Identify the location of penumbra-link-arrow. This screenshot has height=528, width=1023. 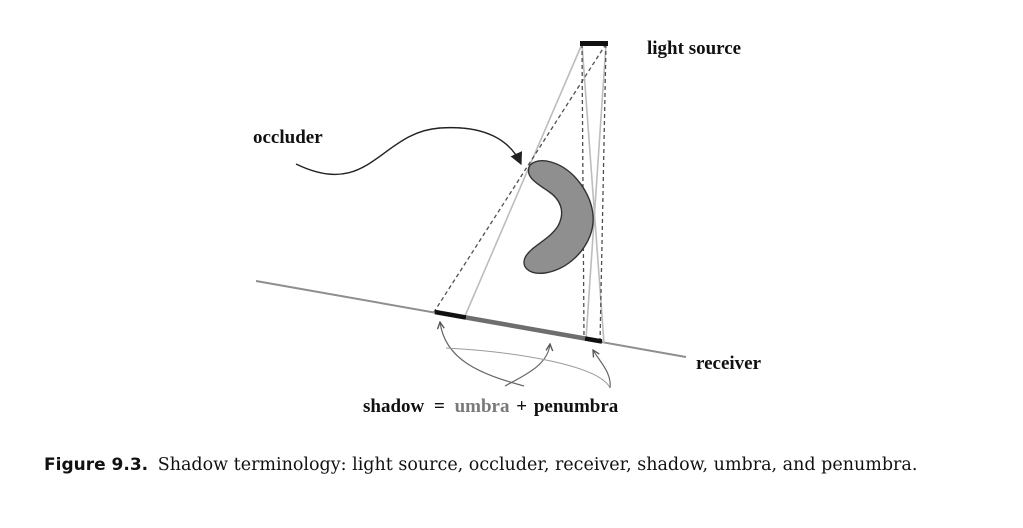
(528, 368).